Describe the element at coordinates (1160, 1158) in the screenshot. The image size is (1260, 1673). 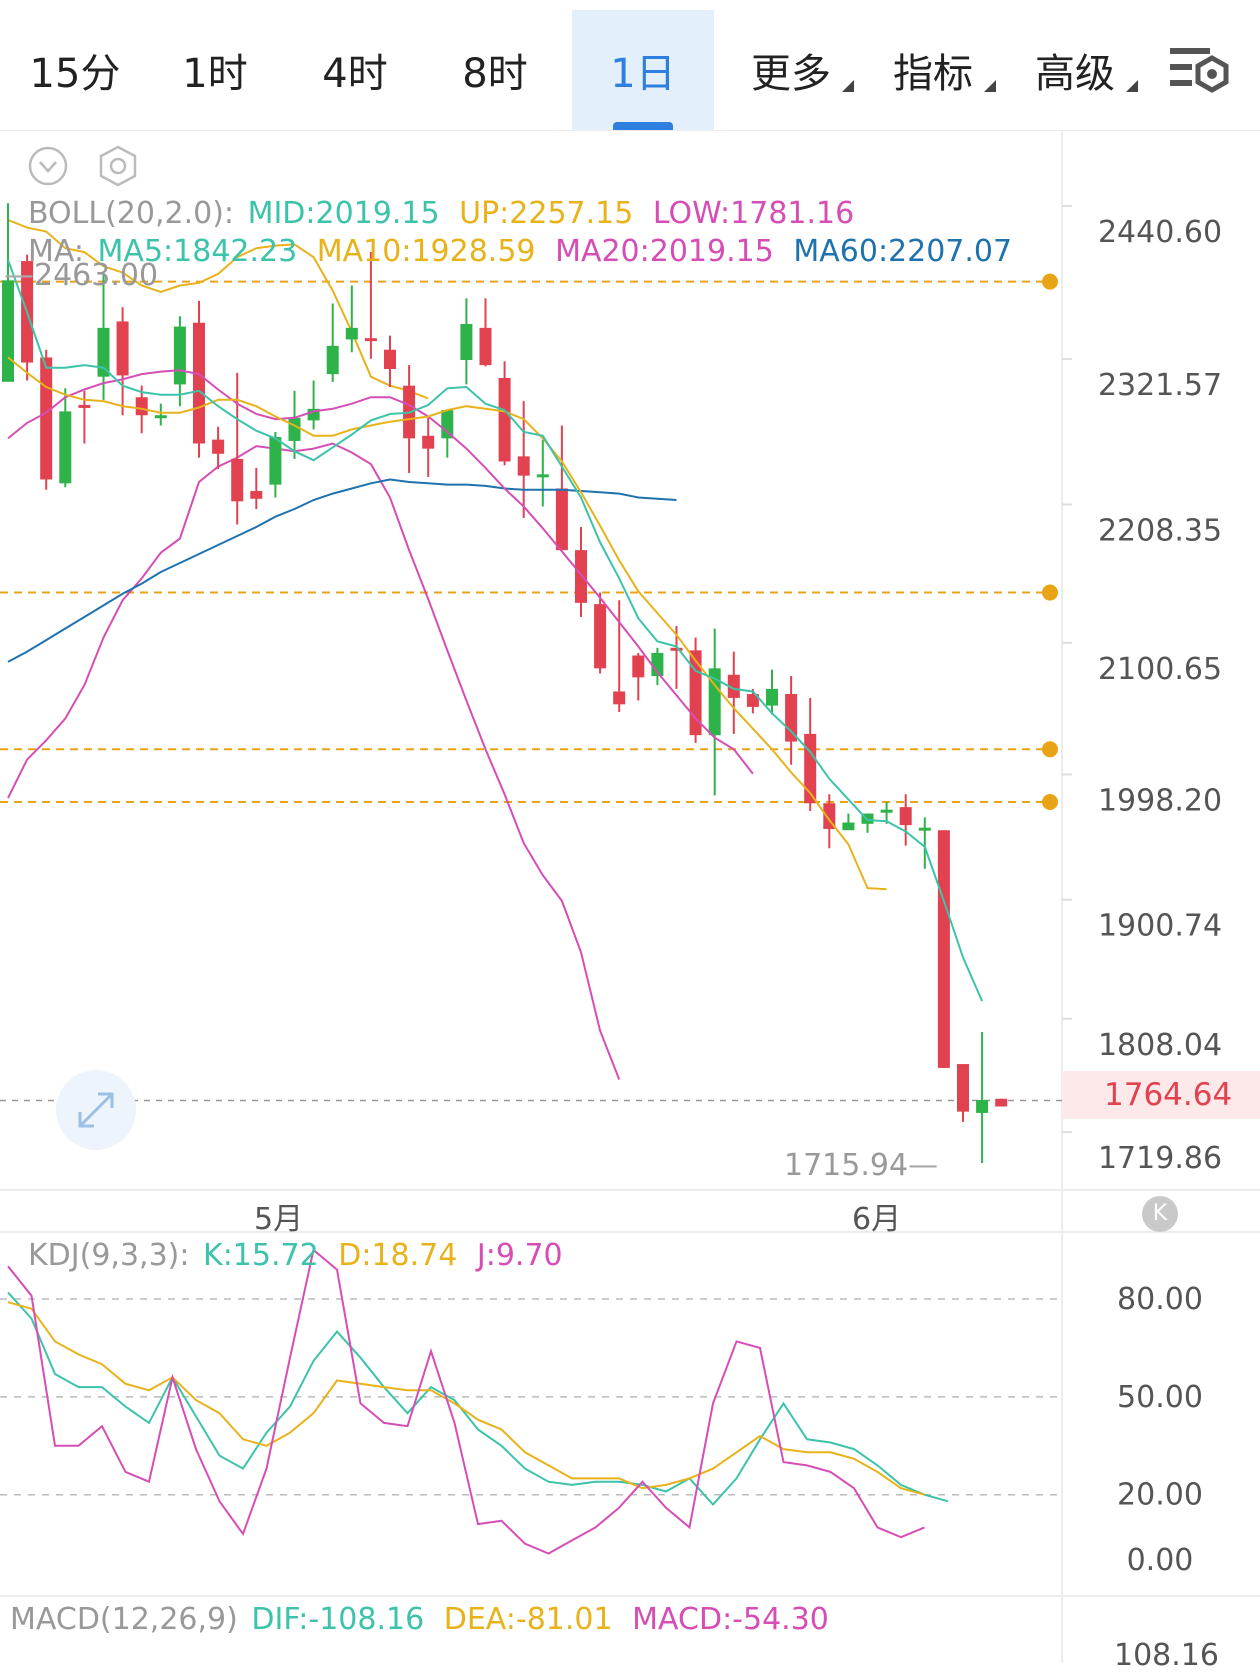
I see `y-tick-label: 1719.86` at that location.